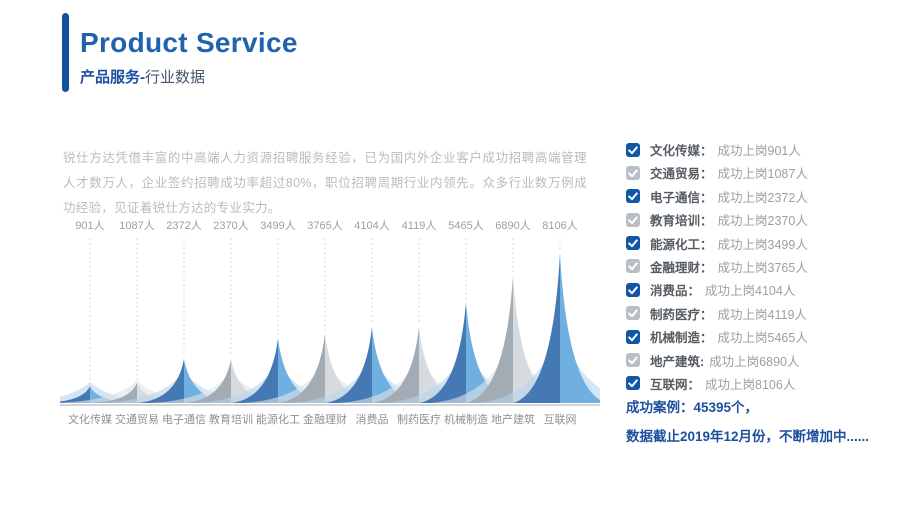 The image size is (907, 510). I want to click on subtitle-secondary: 行业数据, so click(175, 77).